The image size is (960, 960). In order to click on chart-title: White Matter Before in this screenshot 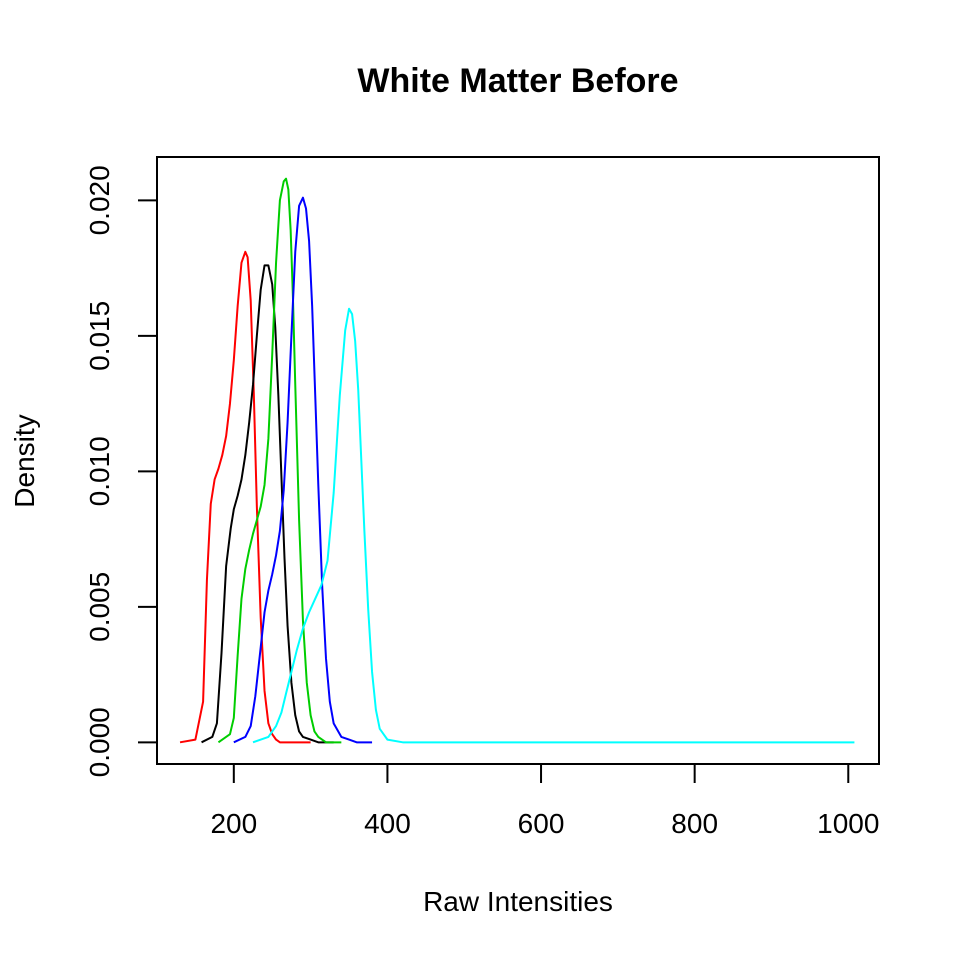, I will do `click(517, 81)`.